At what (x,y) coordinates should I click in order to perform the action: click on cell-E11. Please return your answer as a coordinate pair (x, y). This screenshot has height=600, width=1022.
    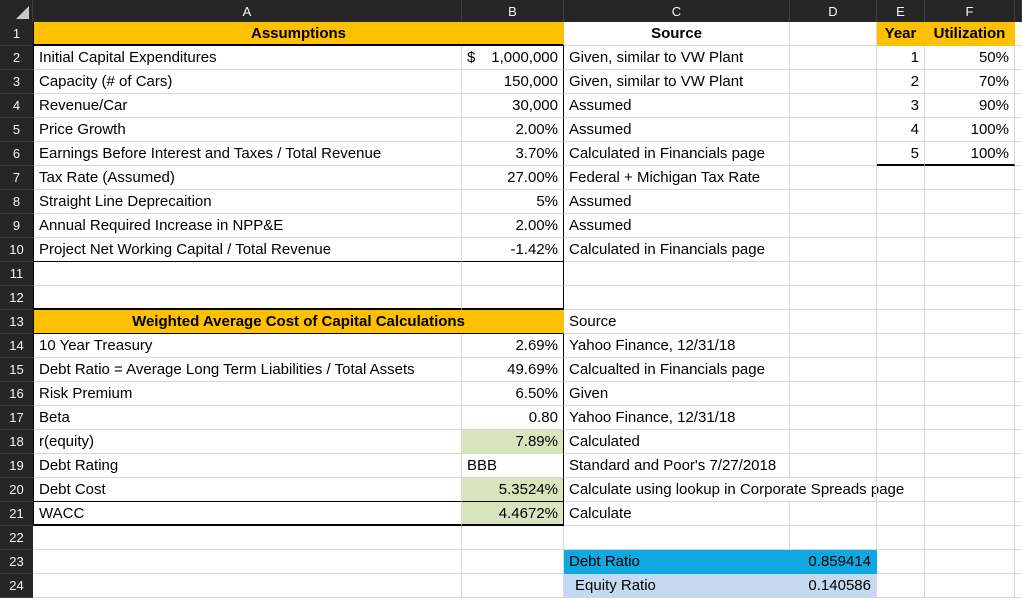
    Looking at the image, I should click on (901, 274).